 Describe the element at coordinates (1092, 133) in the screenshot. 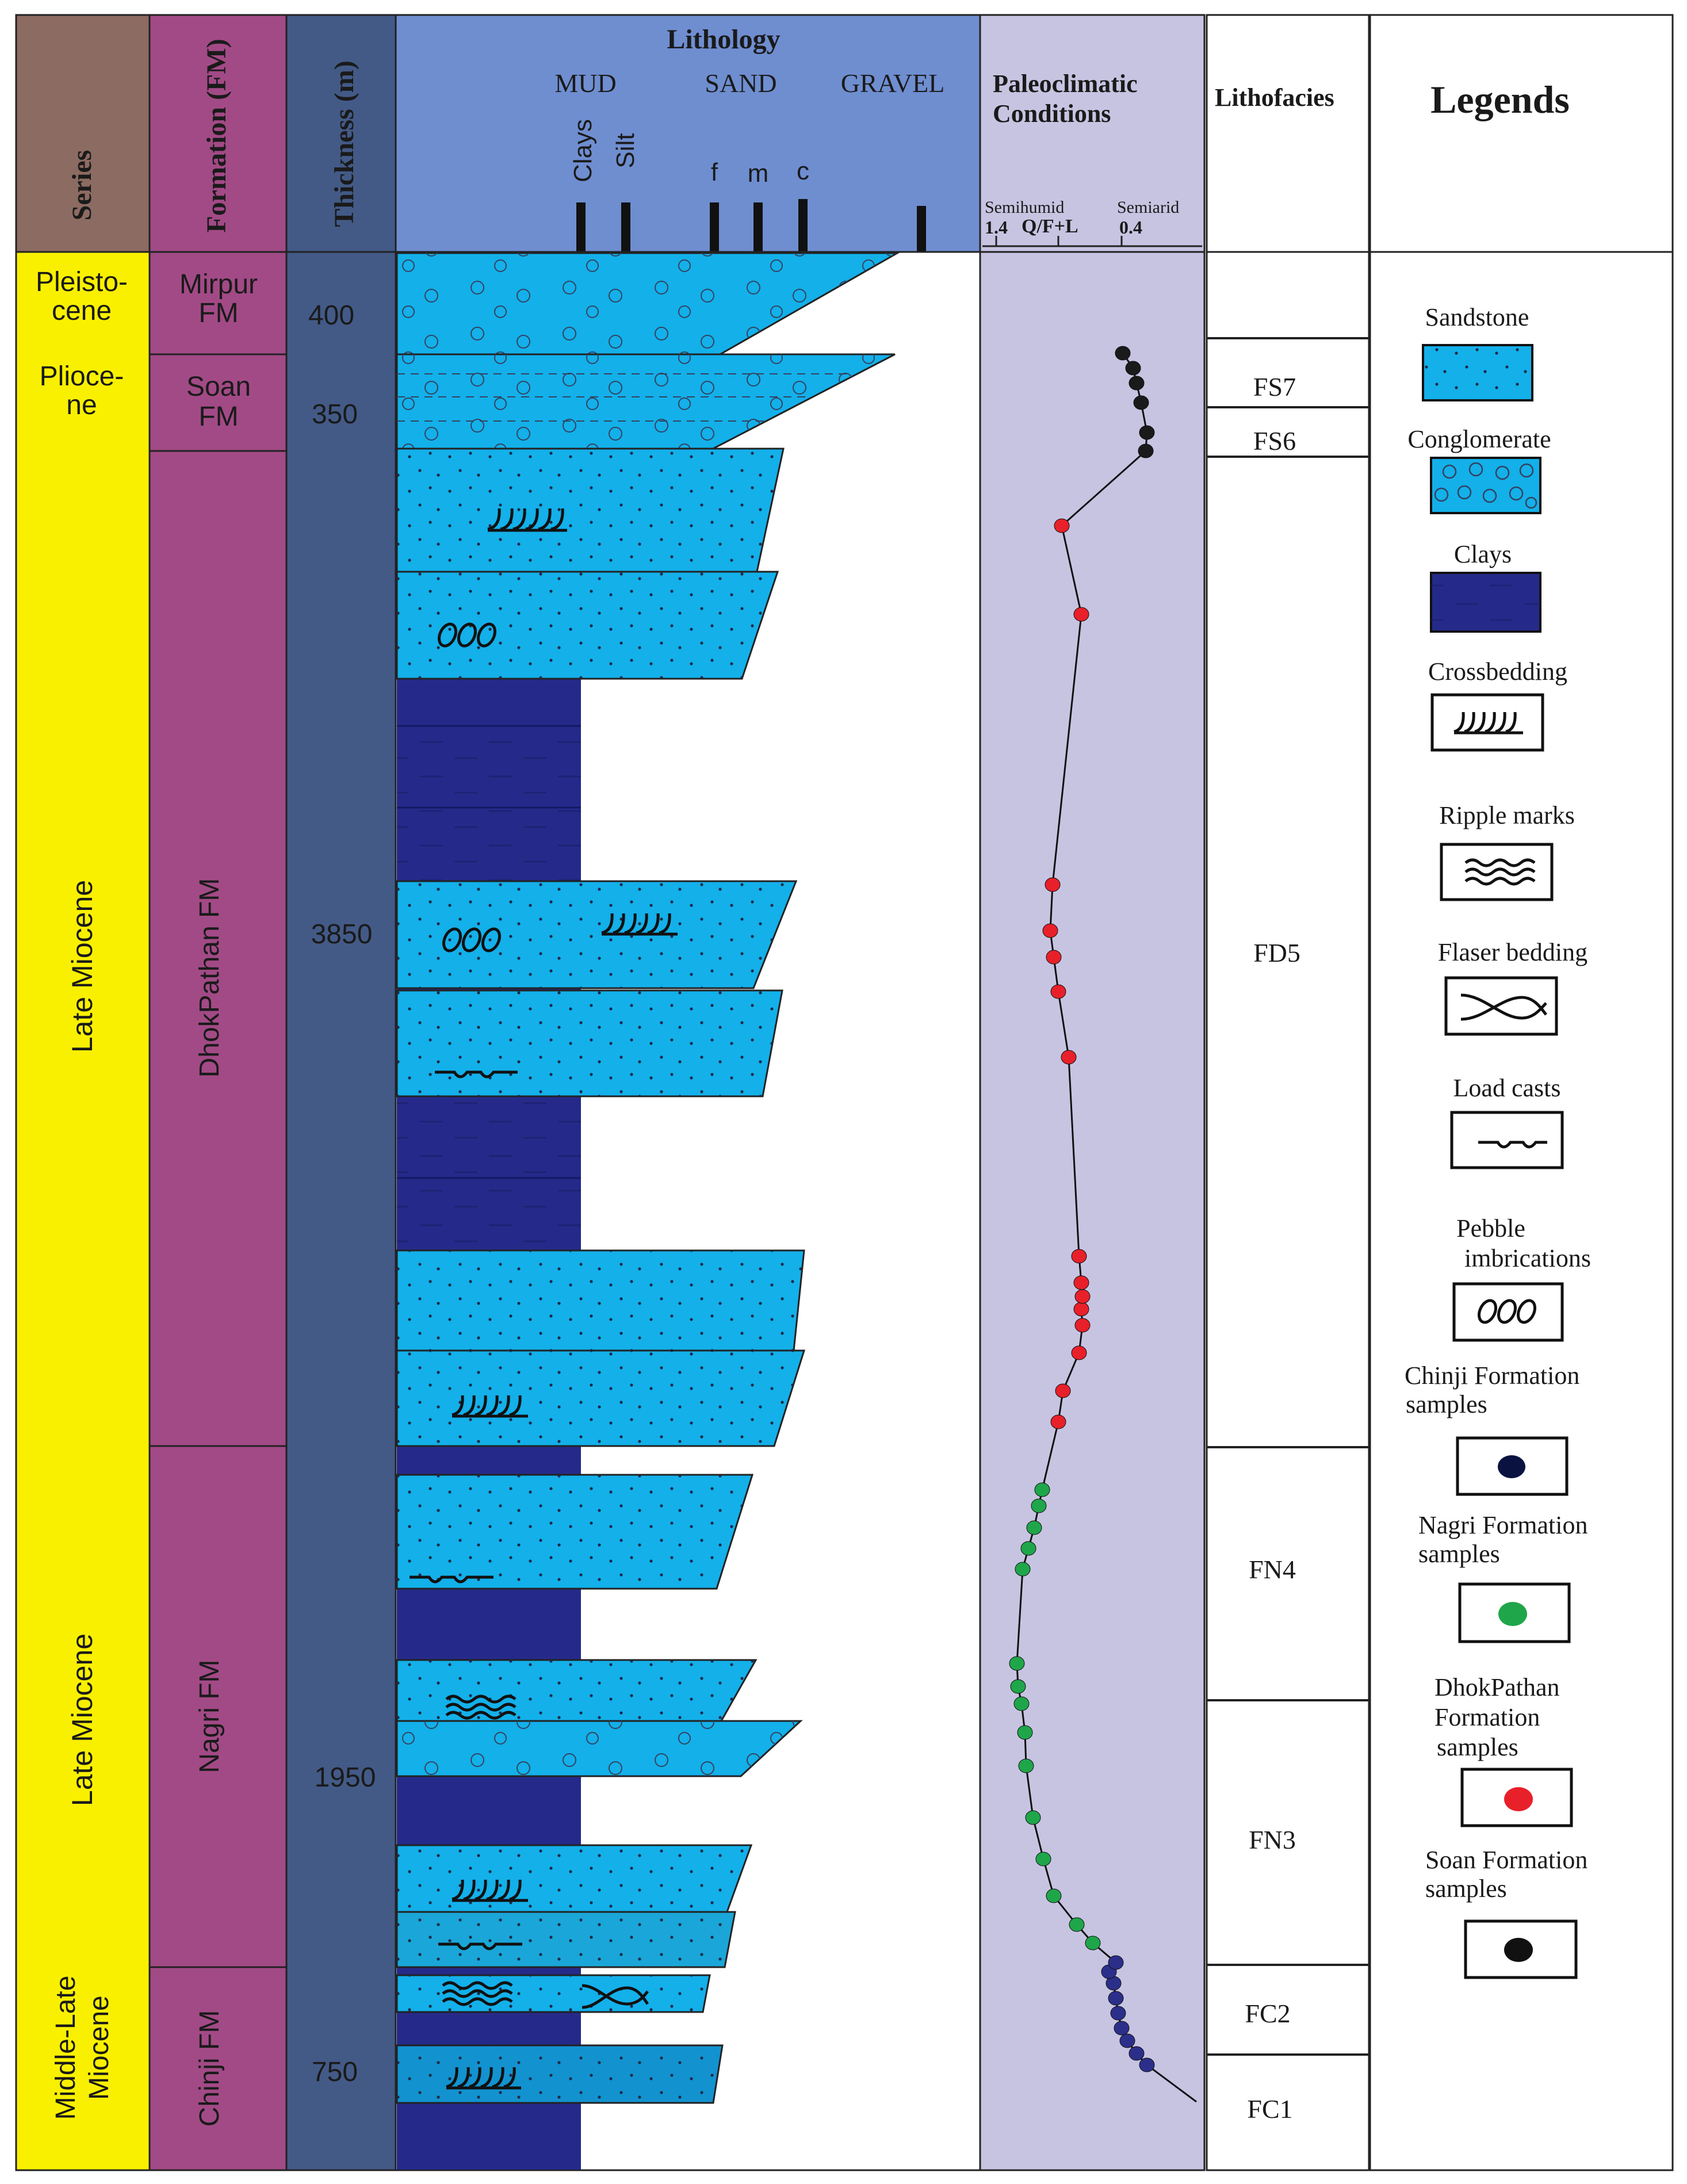

I see `paleo-header-cell` at that location.